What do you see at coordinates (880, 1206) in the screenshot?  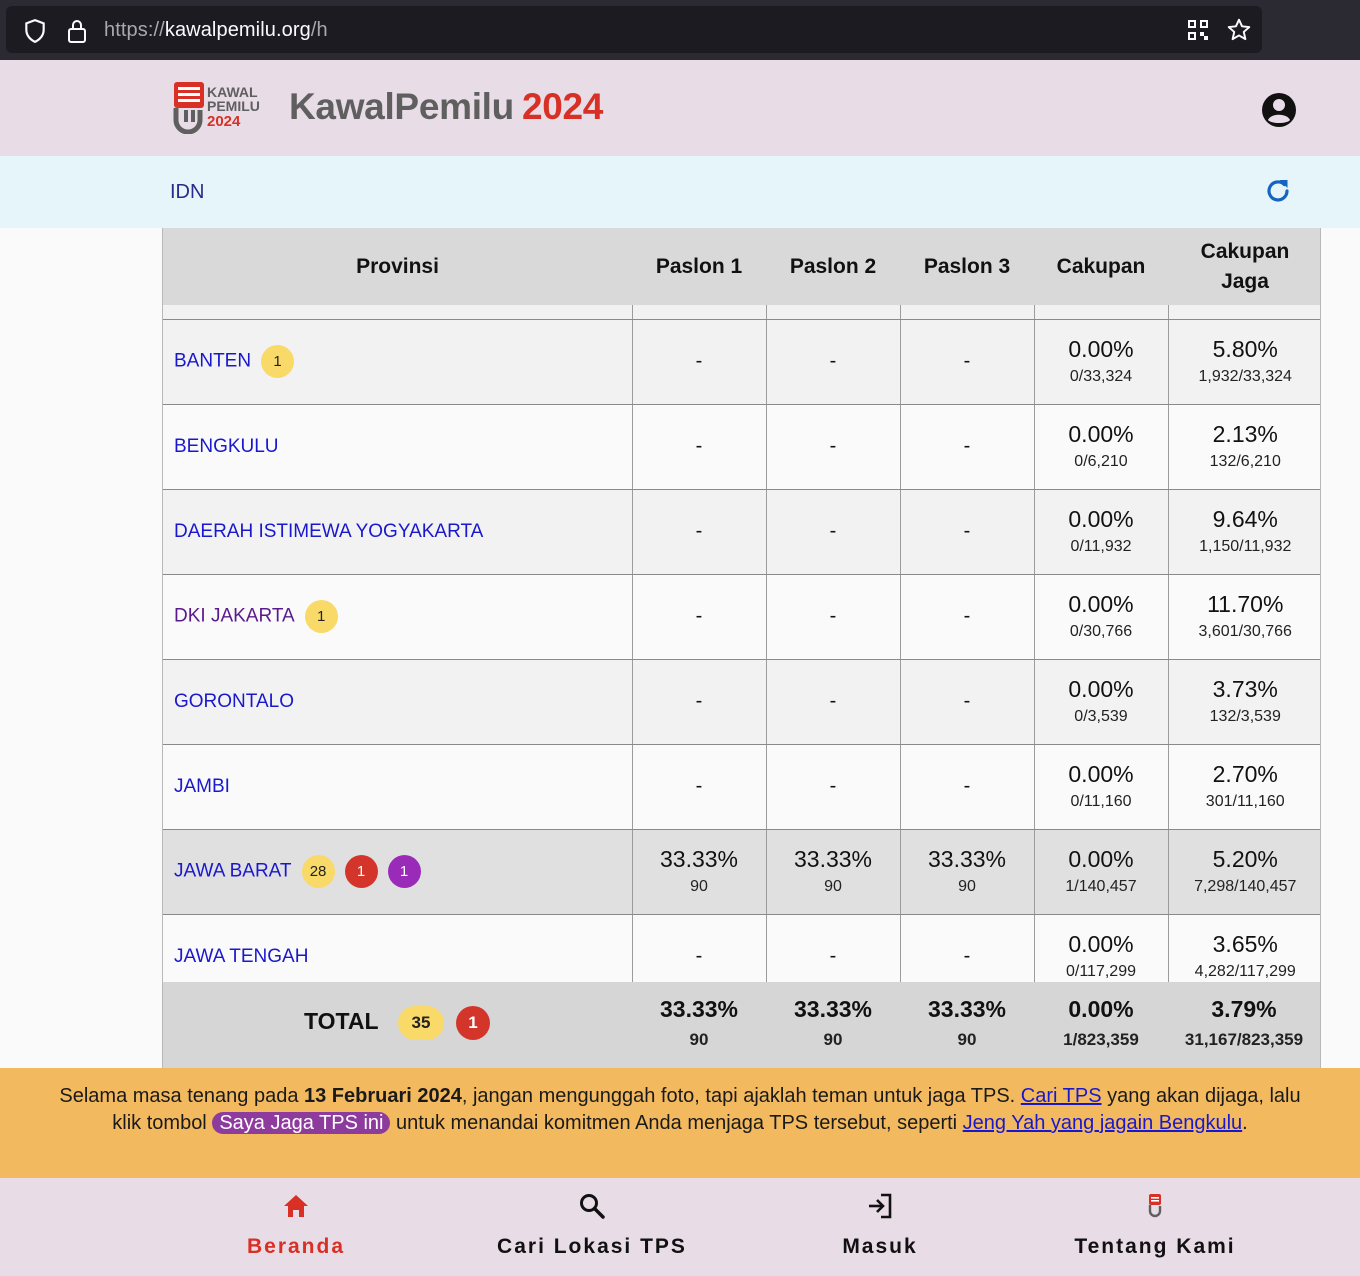 I see `login-icon` at bounding box center [880, 1206].